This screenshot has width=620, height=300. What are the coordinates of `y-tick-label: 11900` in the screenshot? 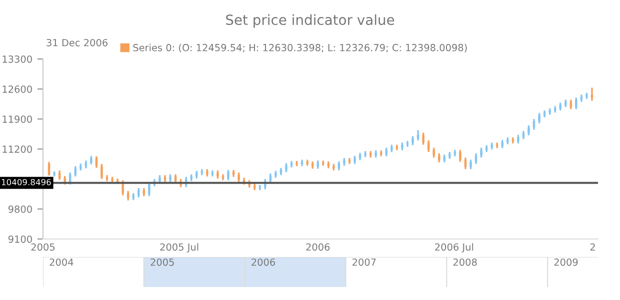 It's located at (17, 119).